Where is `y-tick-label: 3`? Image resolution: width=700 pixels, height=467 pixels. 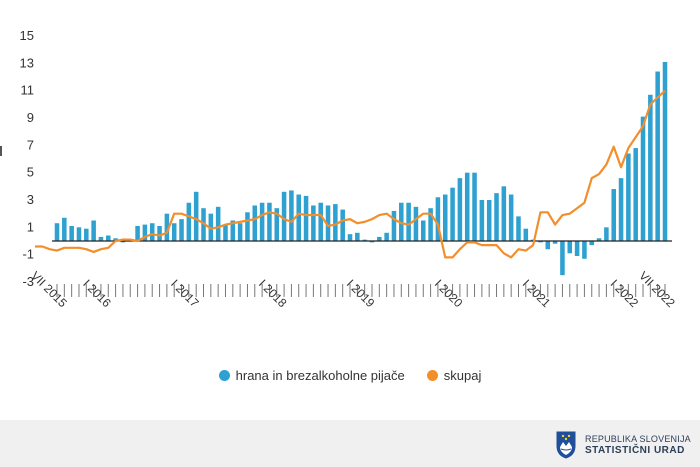 y-tick-label: 3 is located at coordinates (30, 199).